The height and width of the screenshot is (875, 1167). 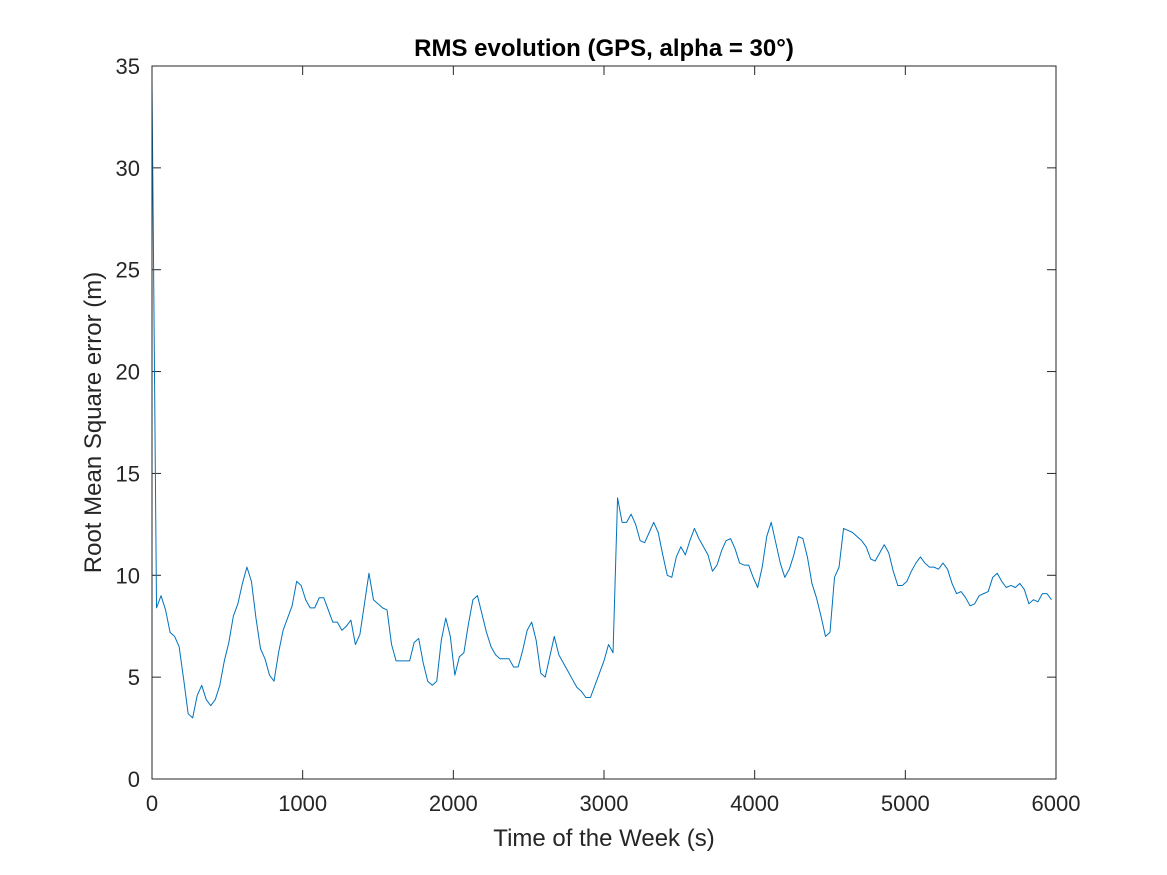 I want to click on chart-title: RMS evolution (GPS, alpha = 30°), so click(x=604, y=48).